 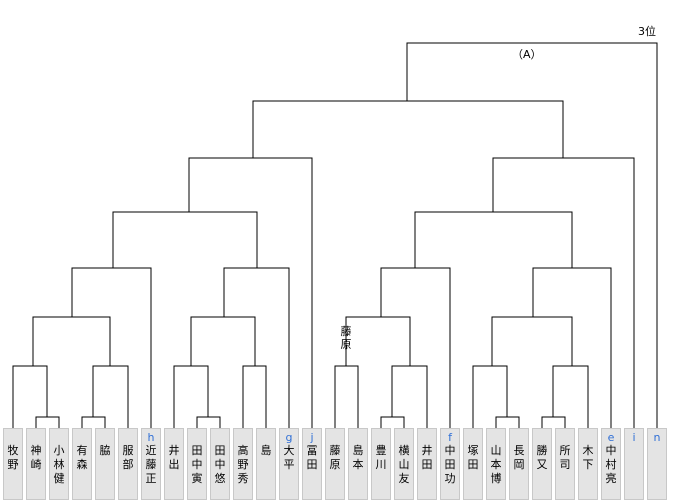 I want to click on player-name: 勝又, so click(x=542, y=457).